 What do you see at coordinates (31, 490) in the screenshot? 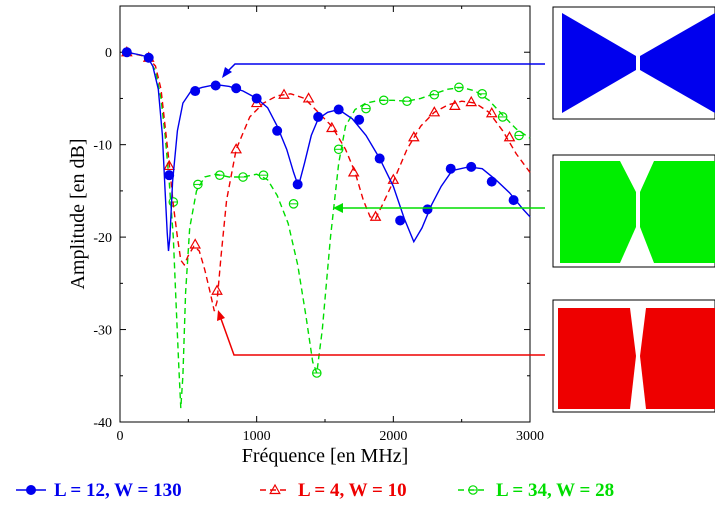
I see `legend-marker-blue` at bounding box center [31, 490].